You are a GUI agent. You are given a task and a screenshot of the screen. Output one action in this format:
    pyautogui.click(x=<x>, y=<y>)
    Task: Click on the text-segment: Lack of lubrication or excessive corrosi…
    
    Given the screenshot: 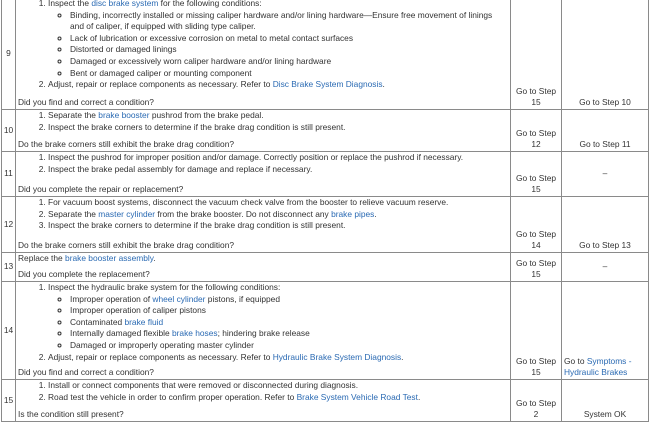 What is the action you would take?
    pyautogui.click(x=212, y=37)
    